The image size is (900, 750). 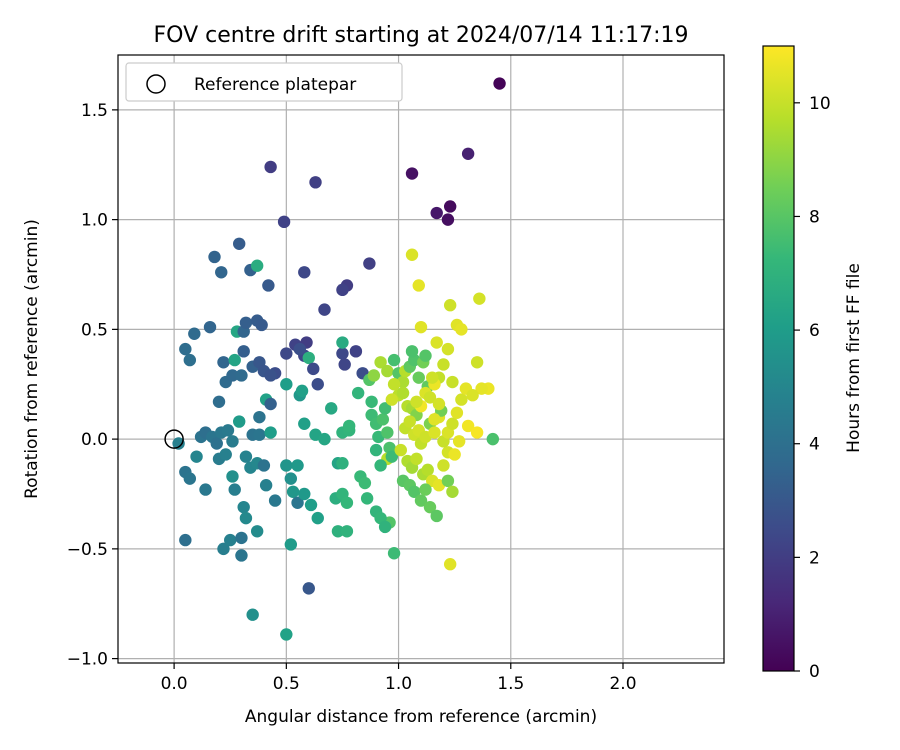 What do you see at coordinates (87, 550) in the screenshot?
I see `y-tick-label: −0.5` at bounding box center [87, 550].